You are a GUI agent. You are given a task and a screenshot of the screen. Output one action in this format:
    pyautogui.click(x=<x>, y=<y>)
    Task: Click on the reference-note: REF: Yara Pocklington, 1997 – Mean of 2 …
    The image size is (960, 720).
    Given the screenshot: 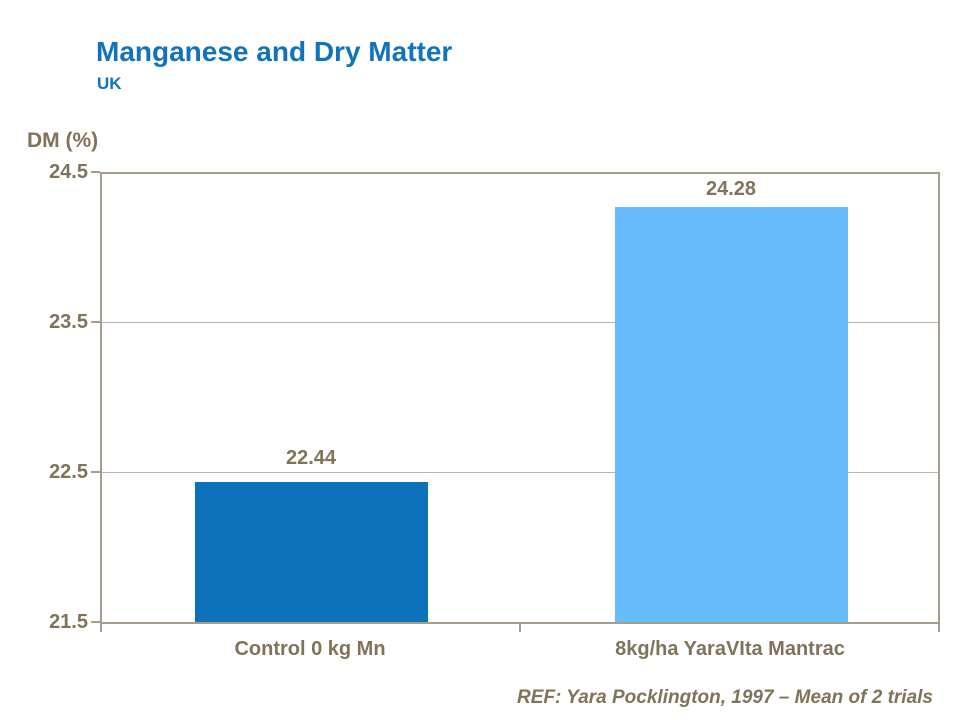 What is the action you would take?
    pyautogui.click(x=724, y=697)
    